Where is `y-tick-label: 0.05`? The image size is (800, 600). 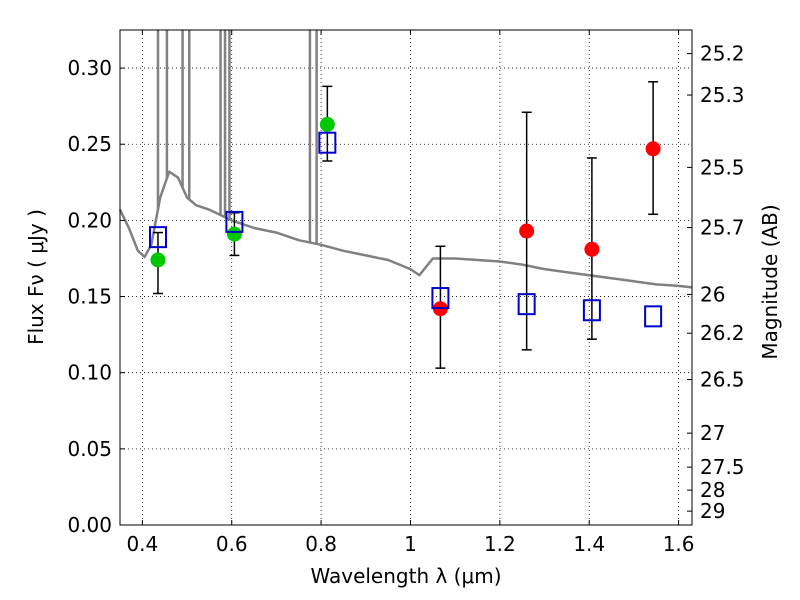 y-tick-label: 0.05 is located at coordinates (89, 449).